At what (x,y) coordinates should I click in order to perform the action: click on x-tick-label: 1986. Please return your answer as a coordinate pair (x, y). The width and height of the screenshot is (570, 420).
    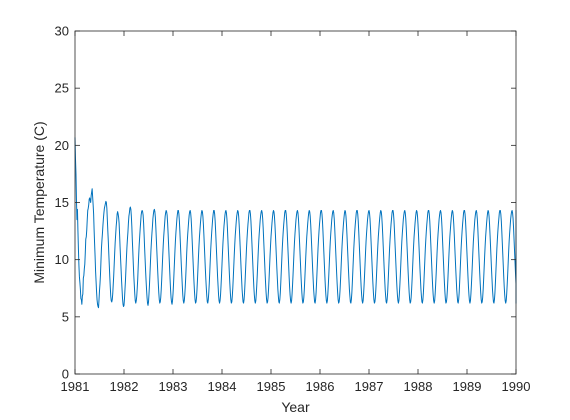
    Looking at the image, I should click on (320, 386).